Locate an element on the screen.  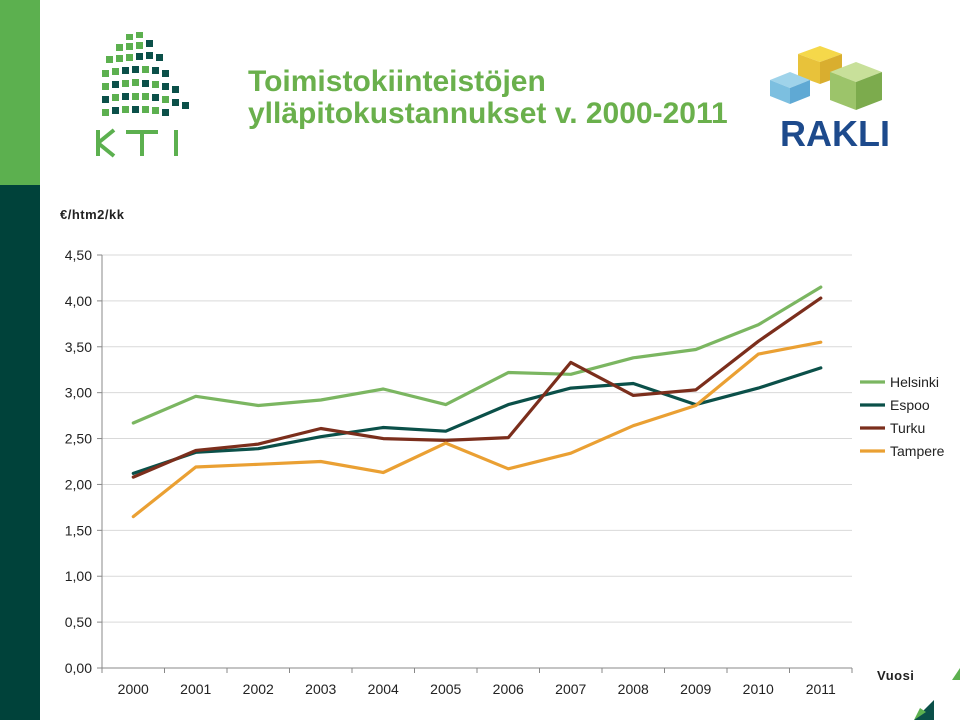
y-tick-label: 1,50 is located at coordinates (78, 530).